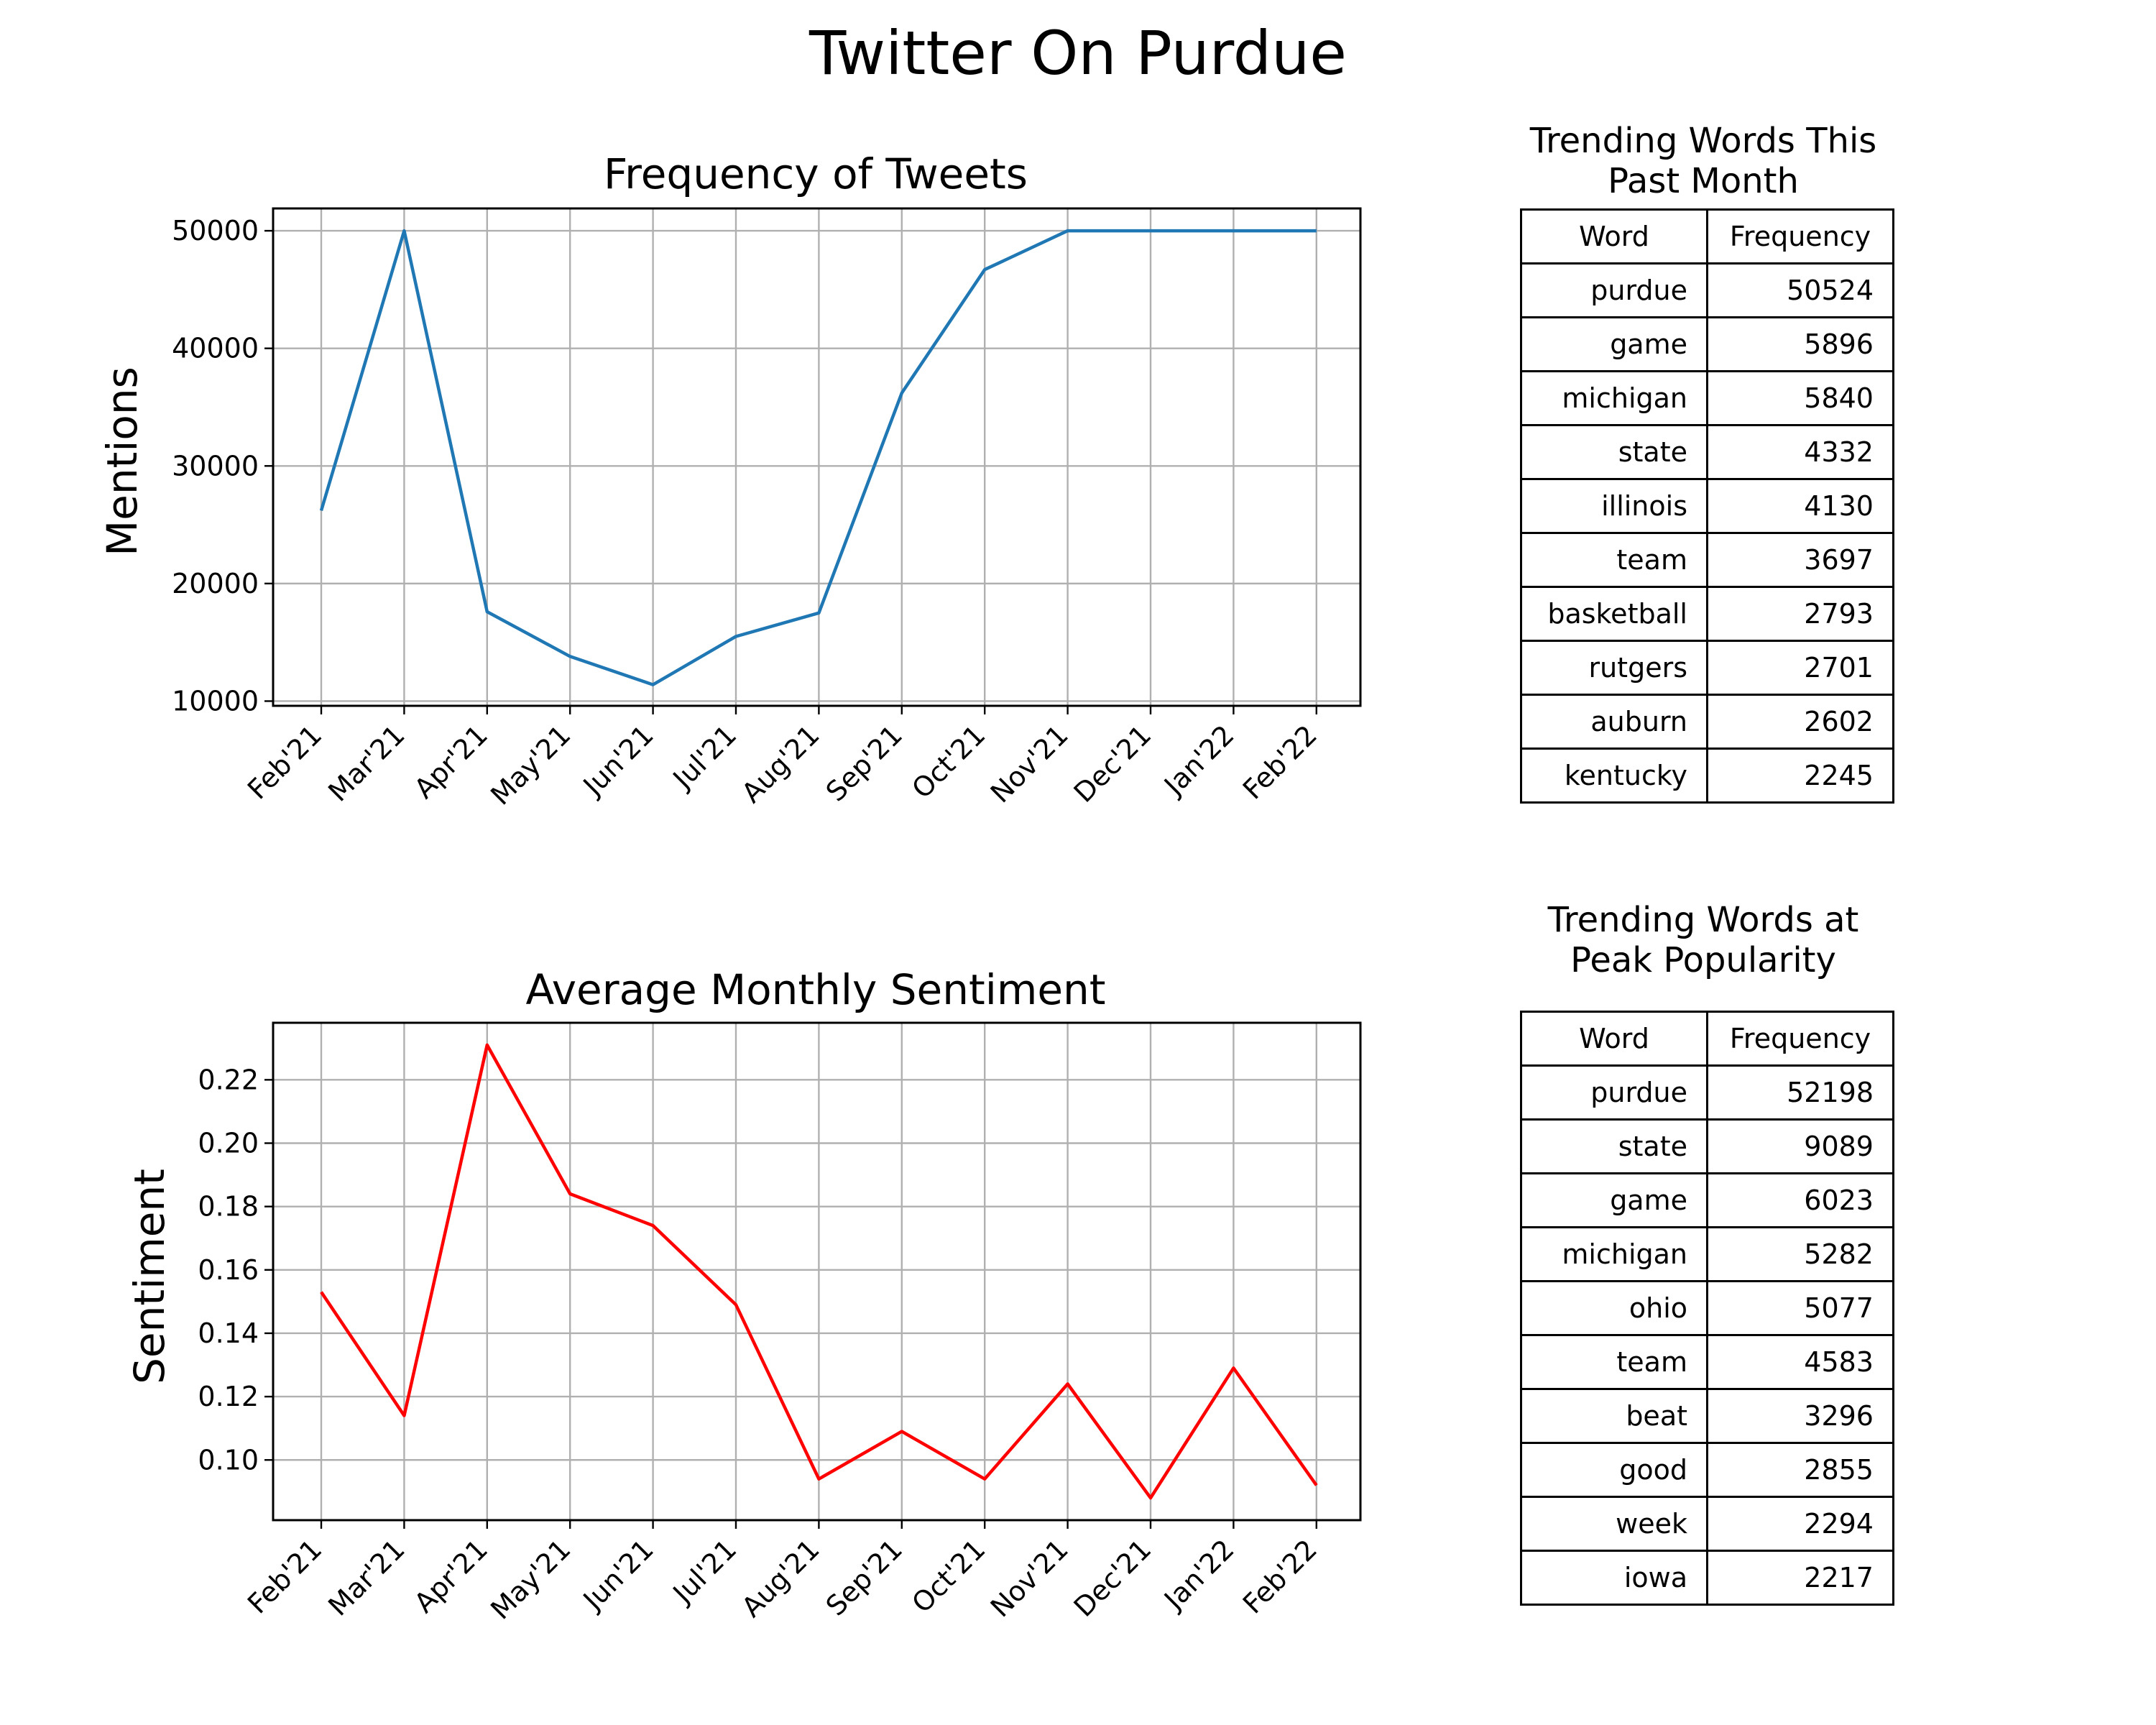 Image resolution: width=2156 pixels, height=1725 pixels. What do you see at coordinates (1800, 1200) in the screenshot?
I see `frequency-cell: 6023` at bounding box center [1800, 1200].